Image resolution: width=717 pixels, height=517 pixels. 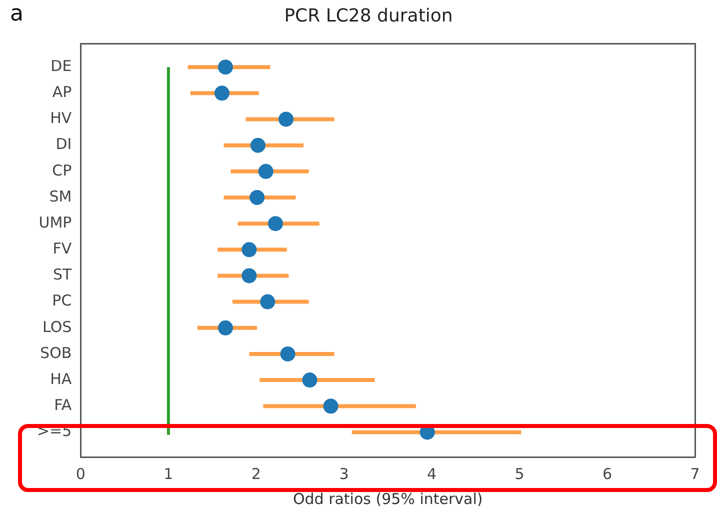 What do you see at coordinates (61, 379) in the screenshot?
I see `y-tick-label: HA` at bounding box center [61, 379].